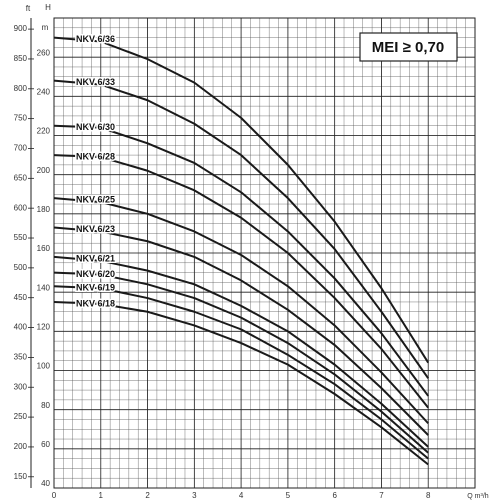  What do you see at coordinates (21, 177) in the screenshot?
I see `y2-tick-label: 650` at bounding box center [21, 177].